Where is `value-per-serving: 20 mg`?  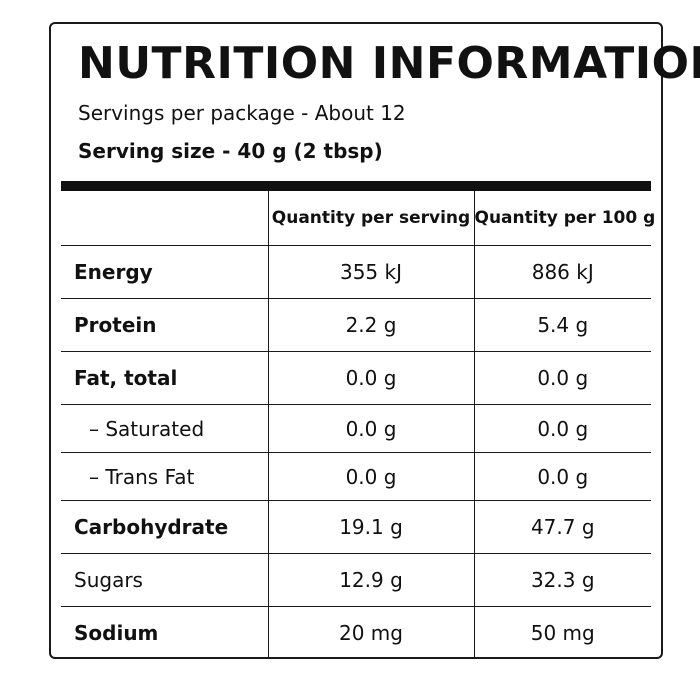 value-per-serving: 20 mg is located at coordinates (370, 632).